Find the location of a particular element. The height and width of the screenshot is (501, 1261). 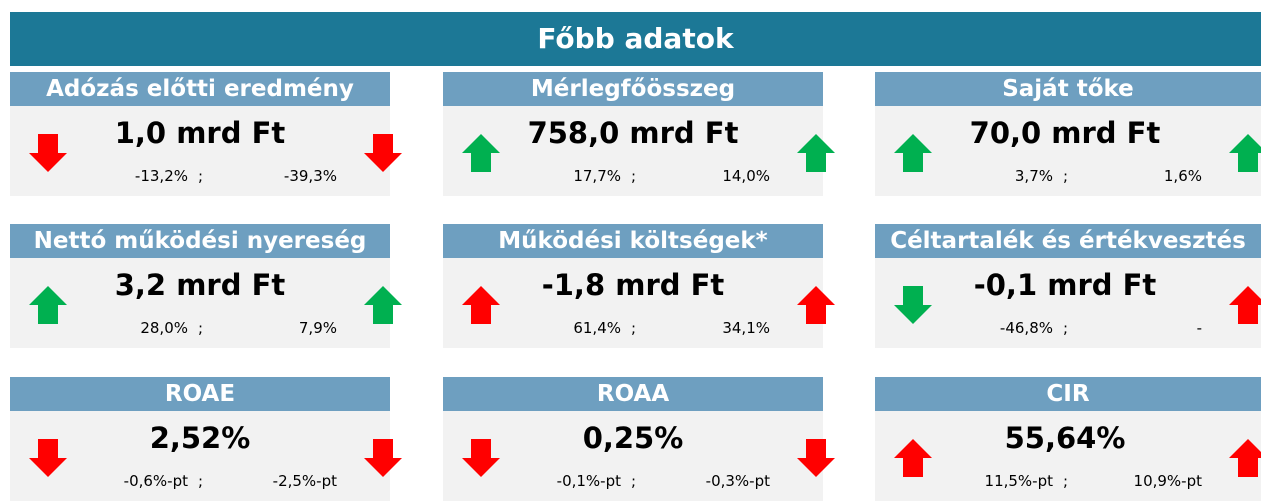

change-yoy: 11,5%-pt is located at coordinates (1018, 481).